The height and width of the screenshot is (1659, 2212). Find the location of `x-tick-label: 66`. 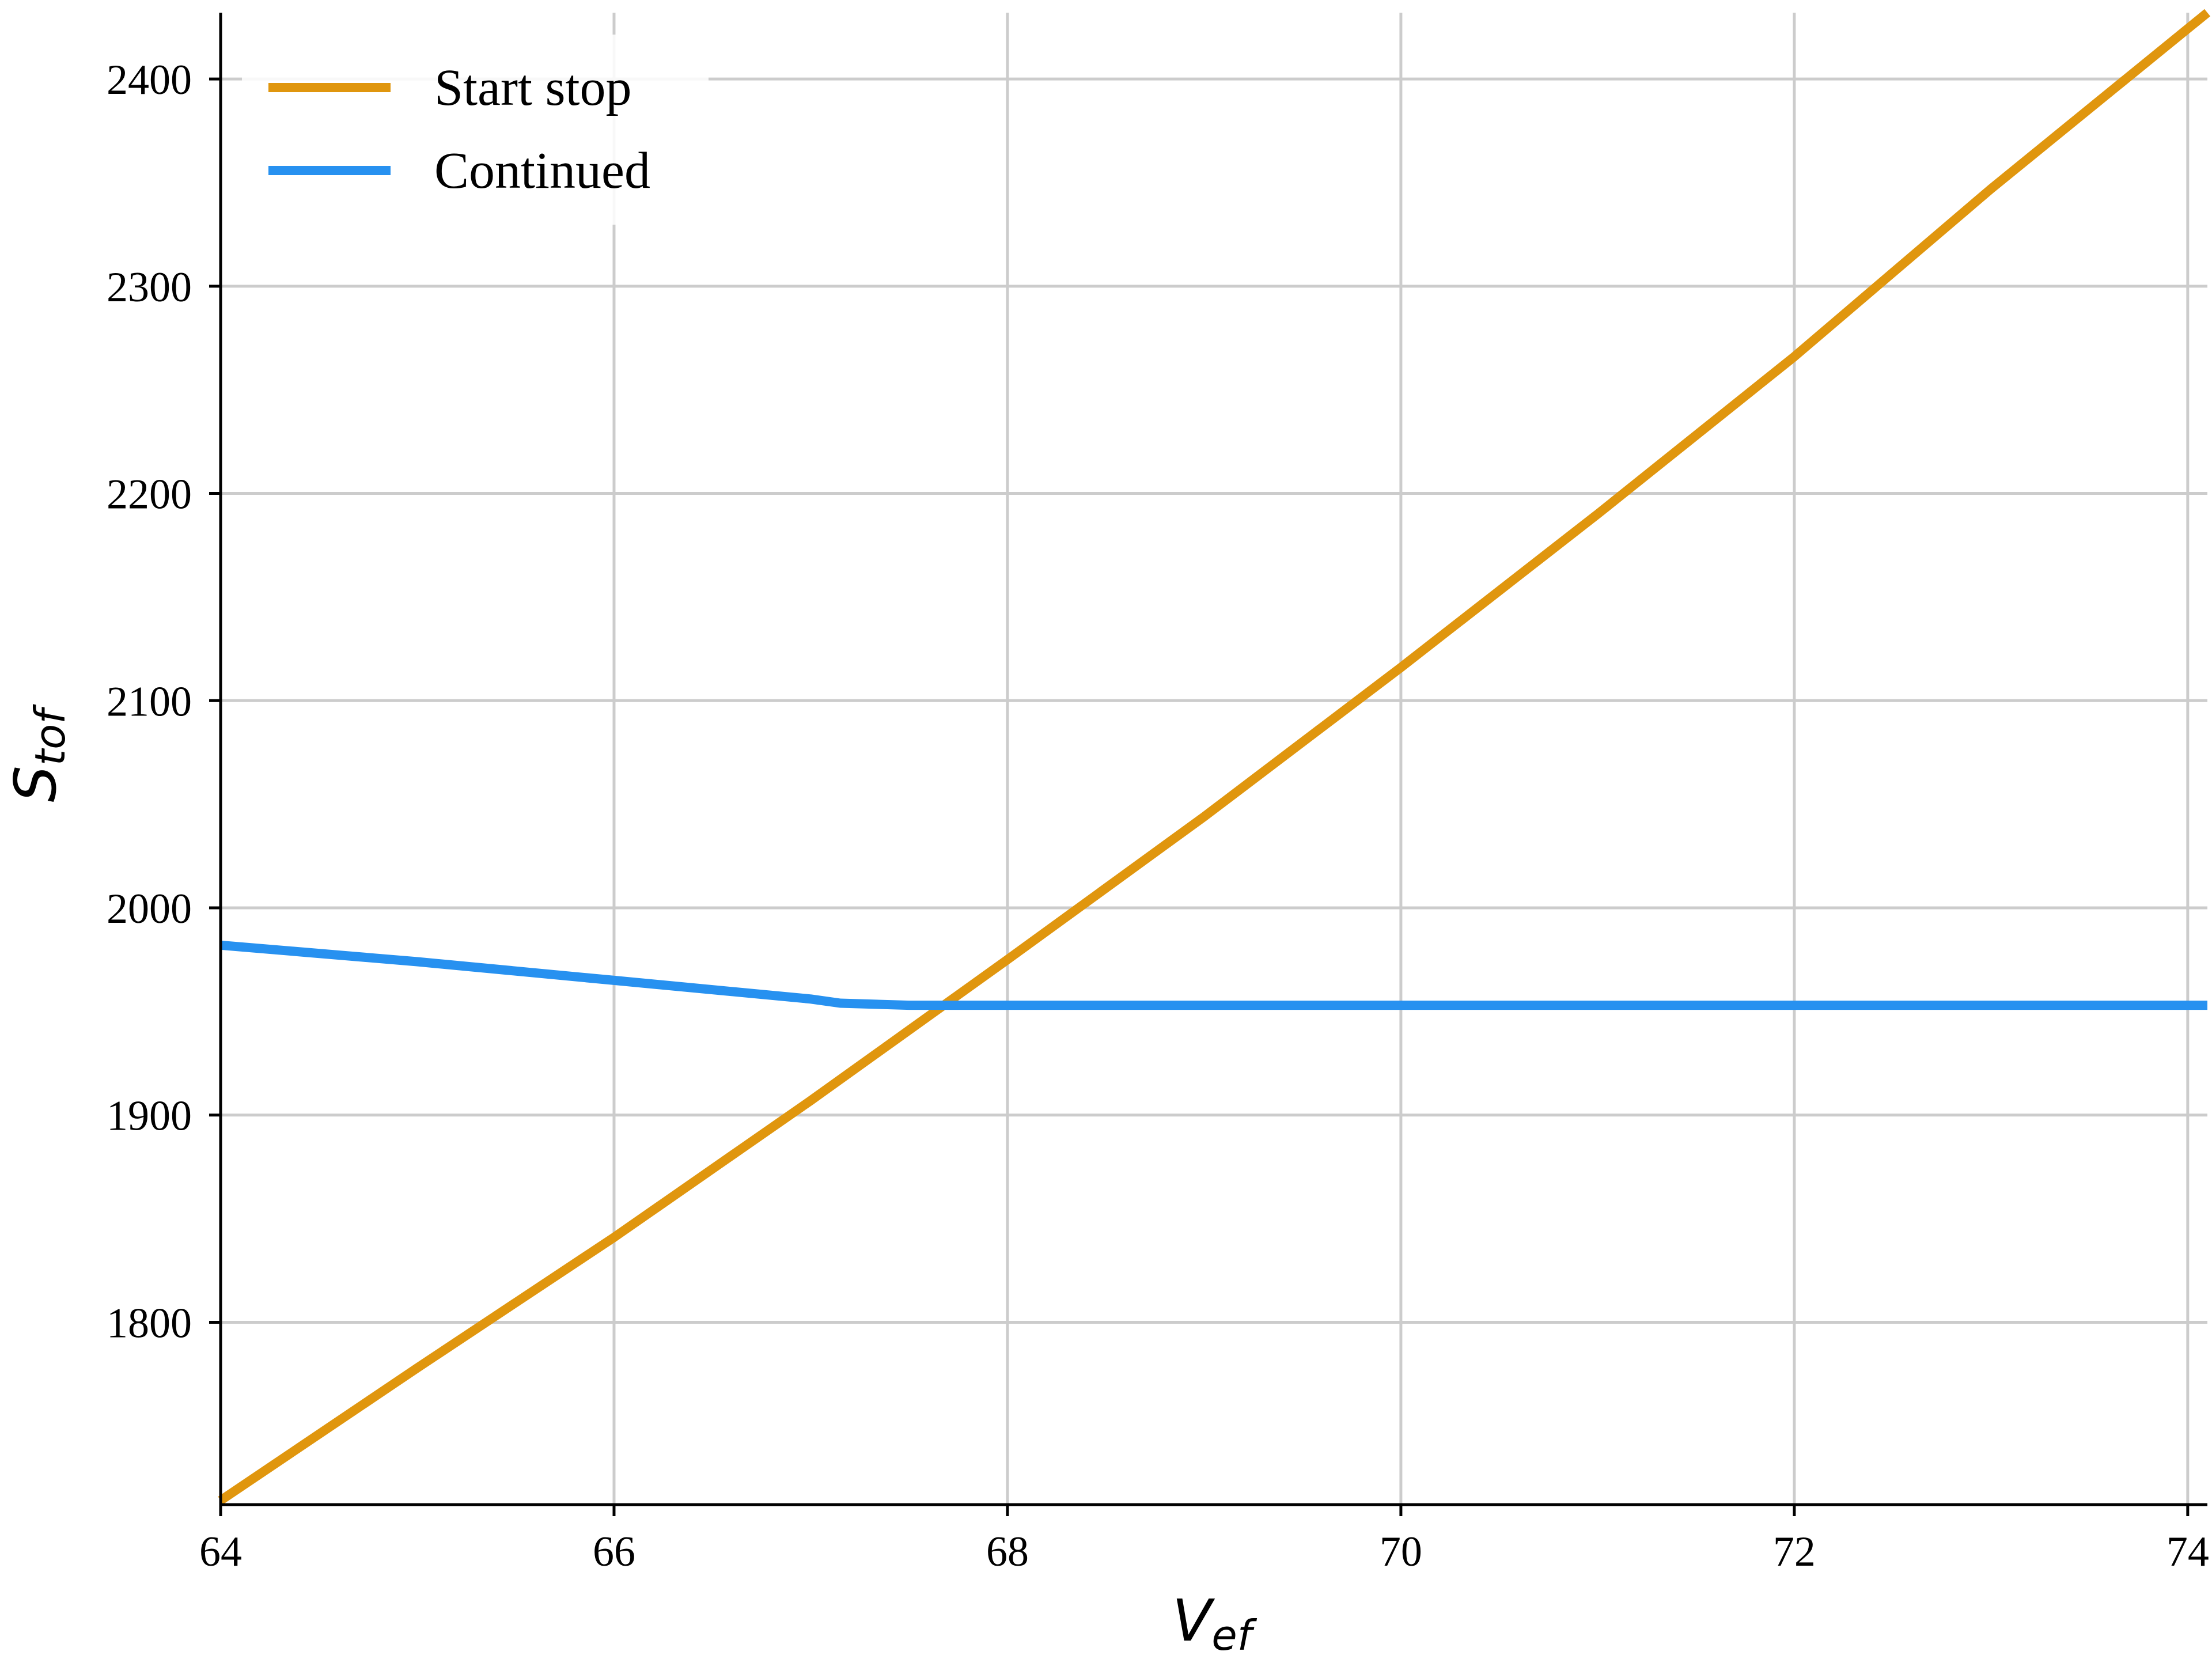

x-tick-label: 66 is located at coordinates (614, 1551).